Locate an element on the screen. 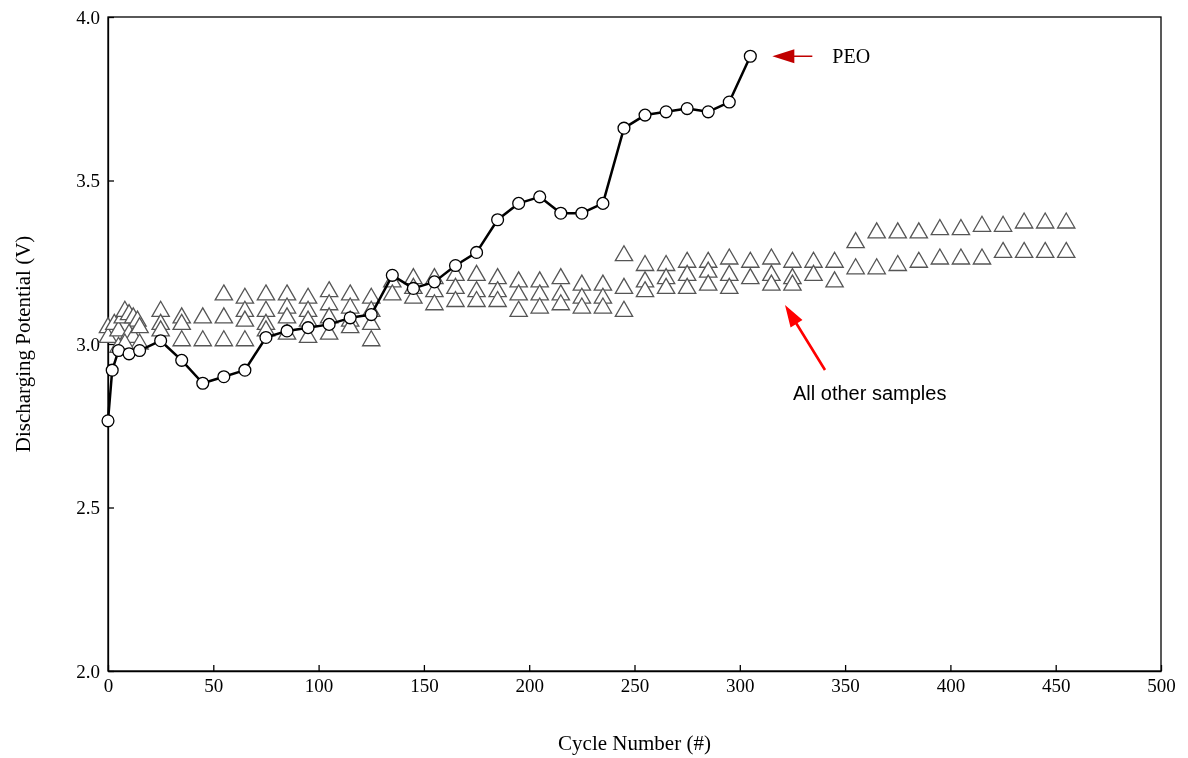 Image resolution: width=1188 pixels, height=758 pixels. y-tick-label: 4.0 is located at coordinates (88, 17).